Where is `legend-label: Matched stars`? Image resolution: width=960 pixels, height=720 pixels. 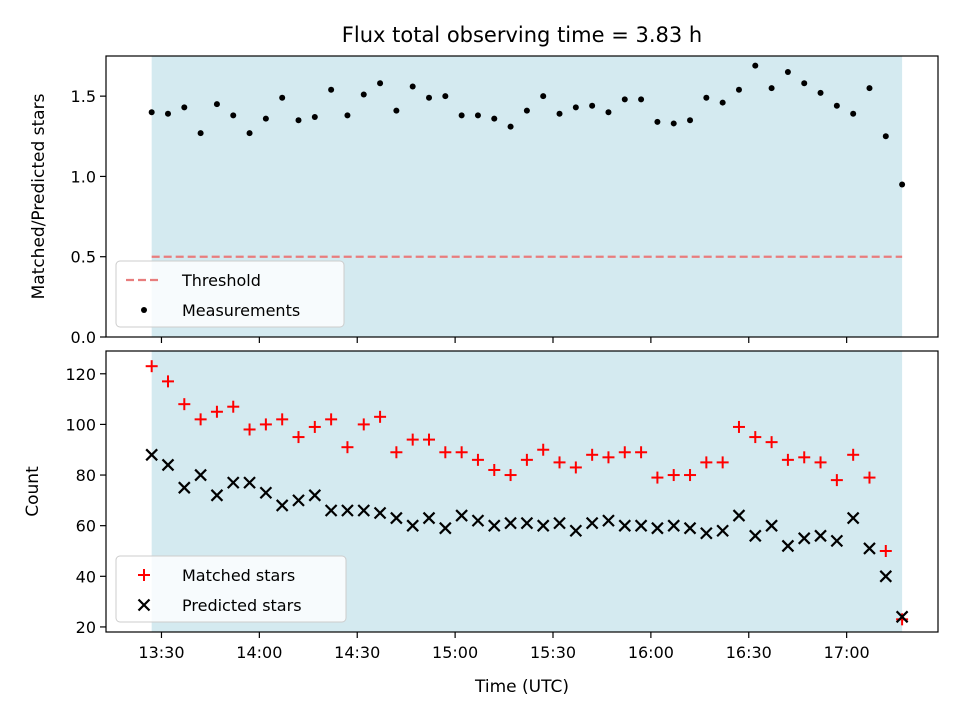
legend-label: Matched stars is located at coordinates (238, 575).